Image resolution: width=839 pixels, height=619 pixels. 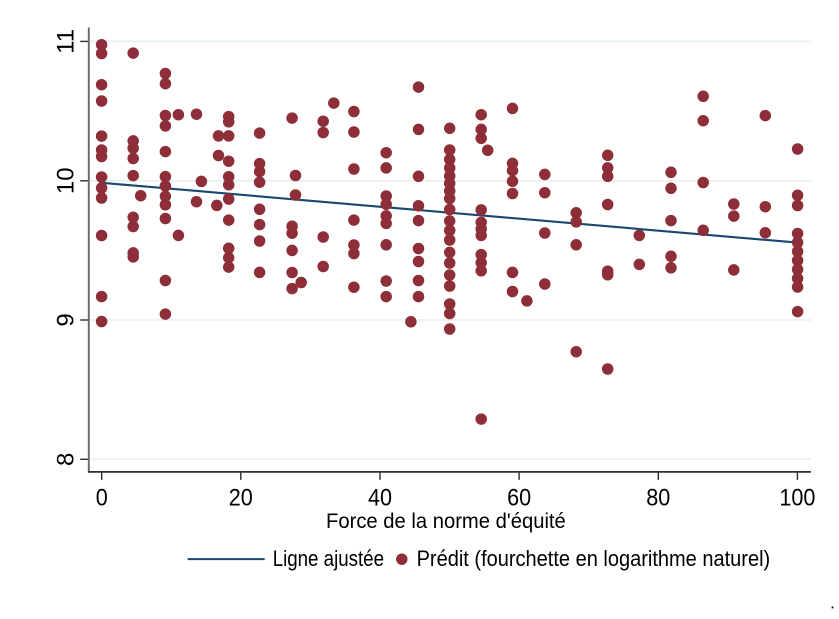 I want to click on svg-text: 10, so click(x=66, y=180).